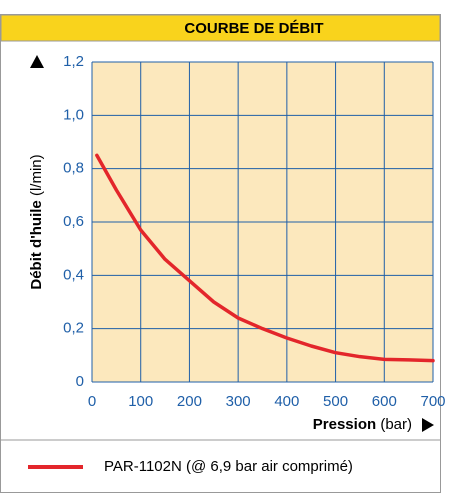 The width and height of the screenshot is (452, 498). What do you see at coordinates (286, 401) in the screenshot?
I see `x-tick-label: 400` at bounding box center [286, 401].